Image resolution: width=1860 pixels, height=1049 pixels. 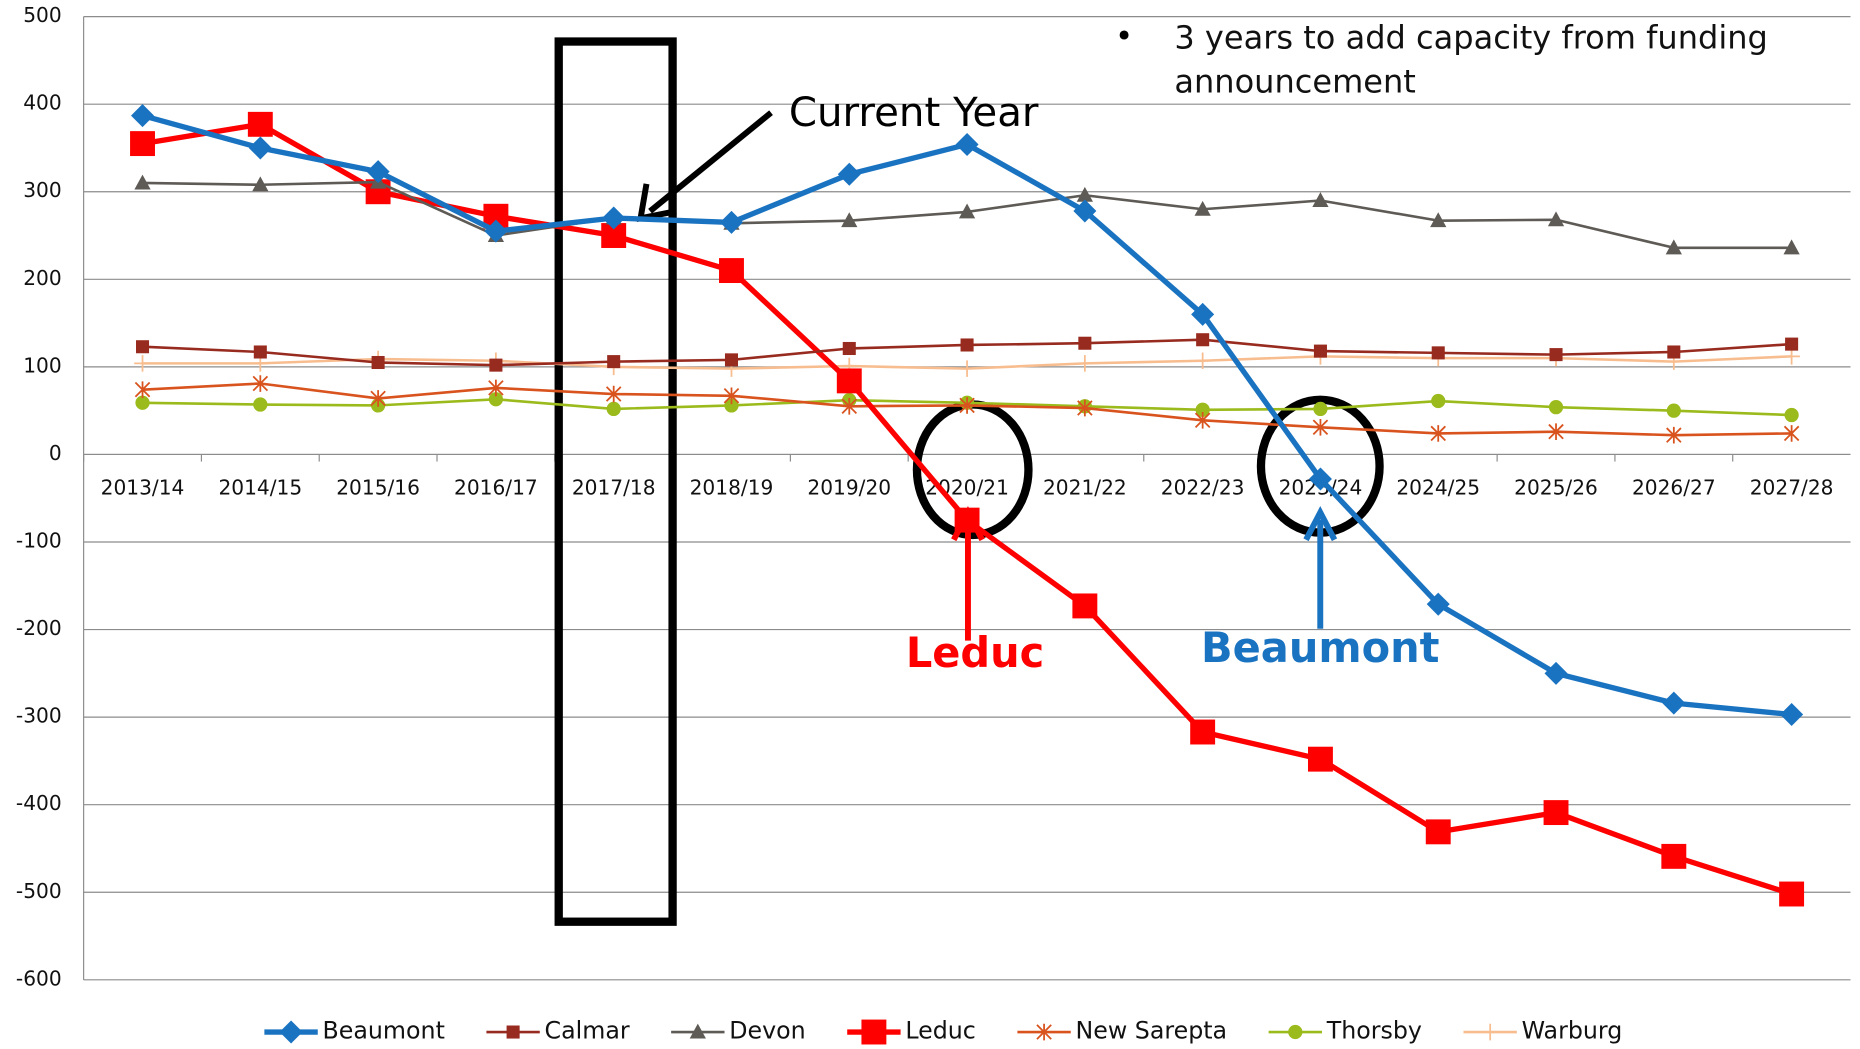 I want to click on legend-label: Beaumont, so click(x=384, y=1031).